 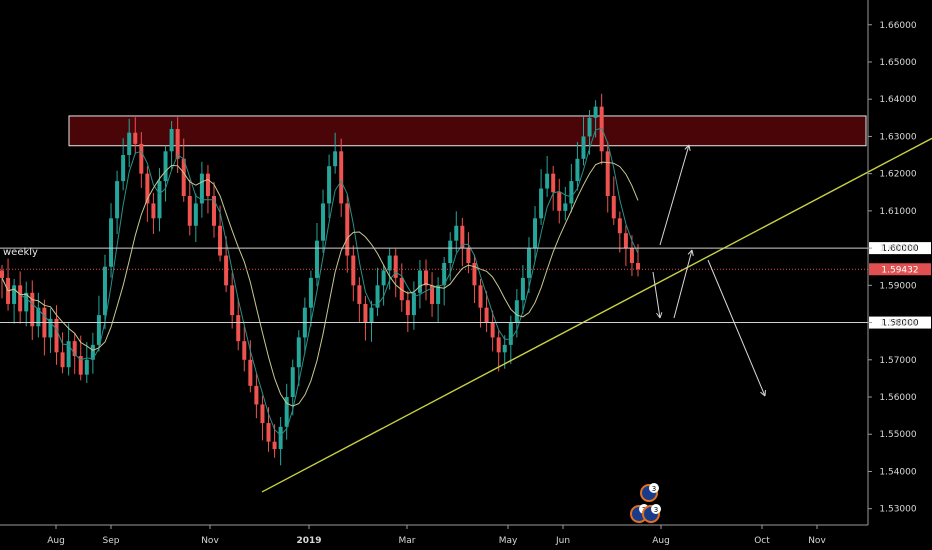 I want to click on x-tick-label: 2019, so click(x=308, y=541).